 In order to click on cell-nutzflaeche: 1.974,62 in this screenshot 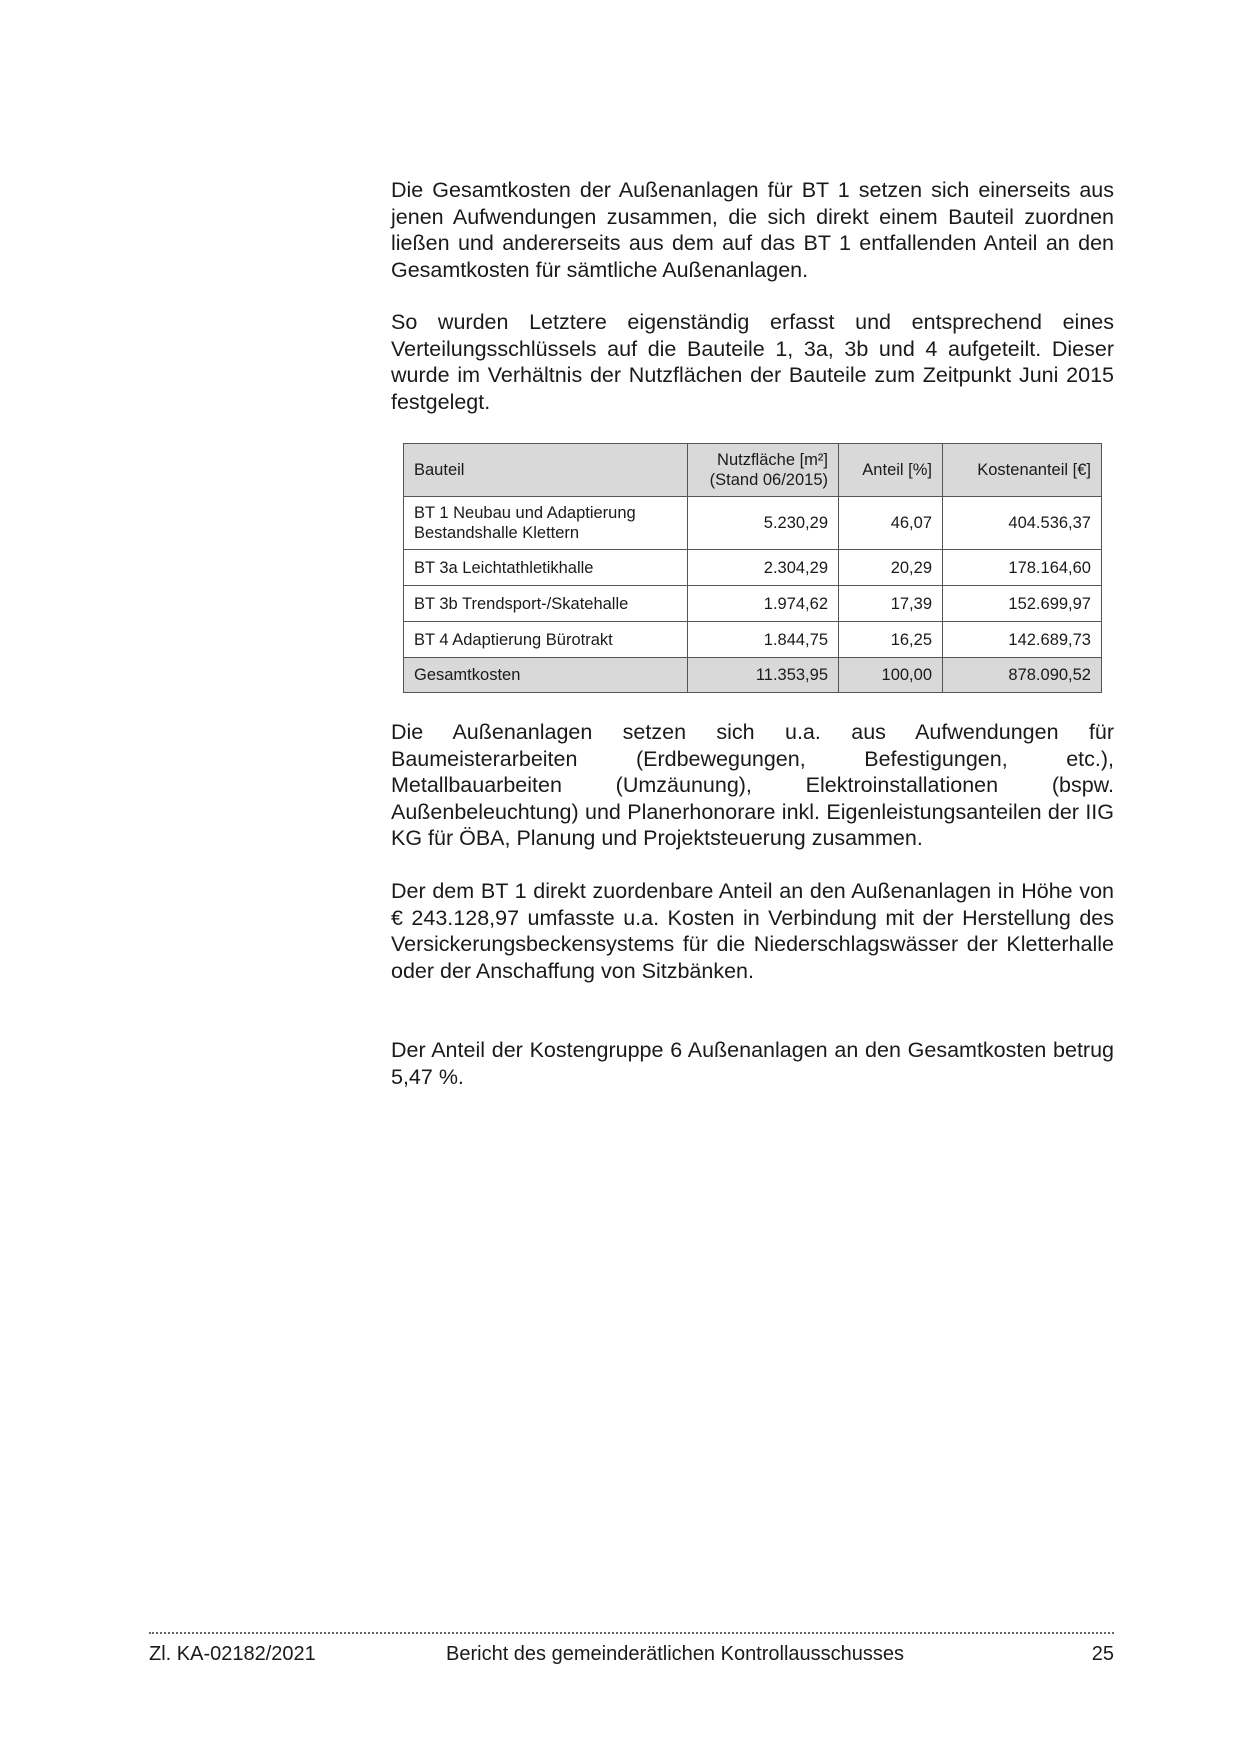, I will do `click(763, 603)`.